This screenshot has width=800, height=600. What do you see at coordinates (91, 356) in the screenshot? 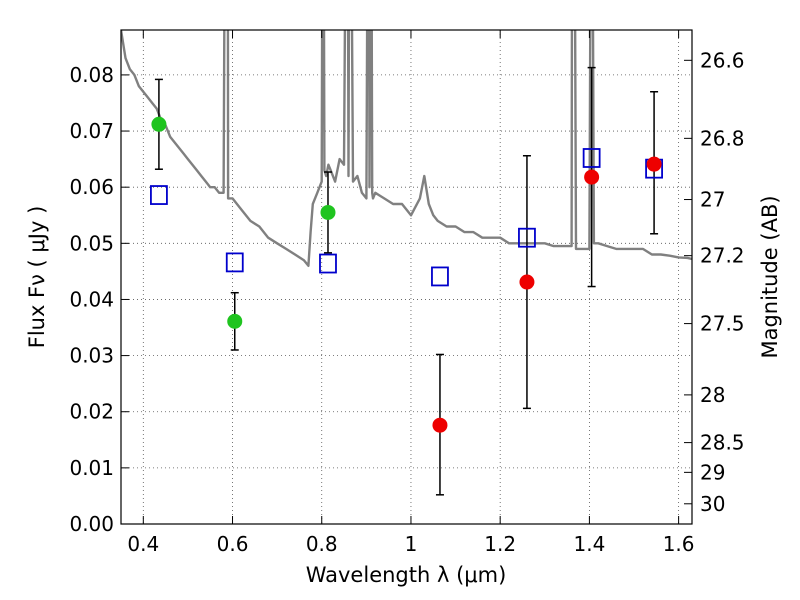
I see `y-tick-label: 0.03` at bounding box center [91, 356].